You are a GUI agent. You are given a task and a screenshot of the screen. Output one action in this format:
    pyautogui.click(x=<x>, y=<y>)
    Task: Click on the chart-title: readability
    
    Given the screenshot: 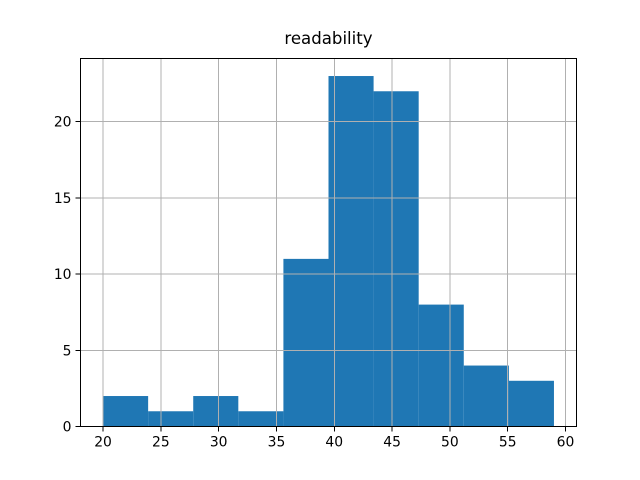 What is the action you would take?
    pyautogui.click(x=328, y=38)
    